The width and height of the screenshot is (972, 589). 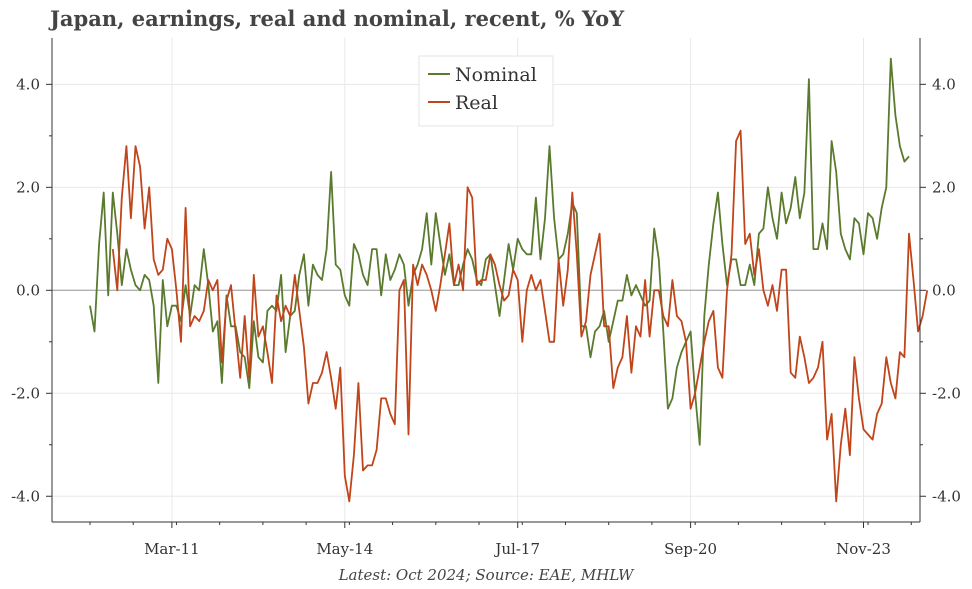 What do you see at coordinates (690, 549) in the screenshot?
I see `x-tick-label: Sep-20` at bounding box center [690, 549].